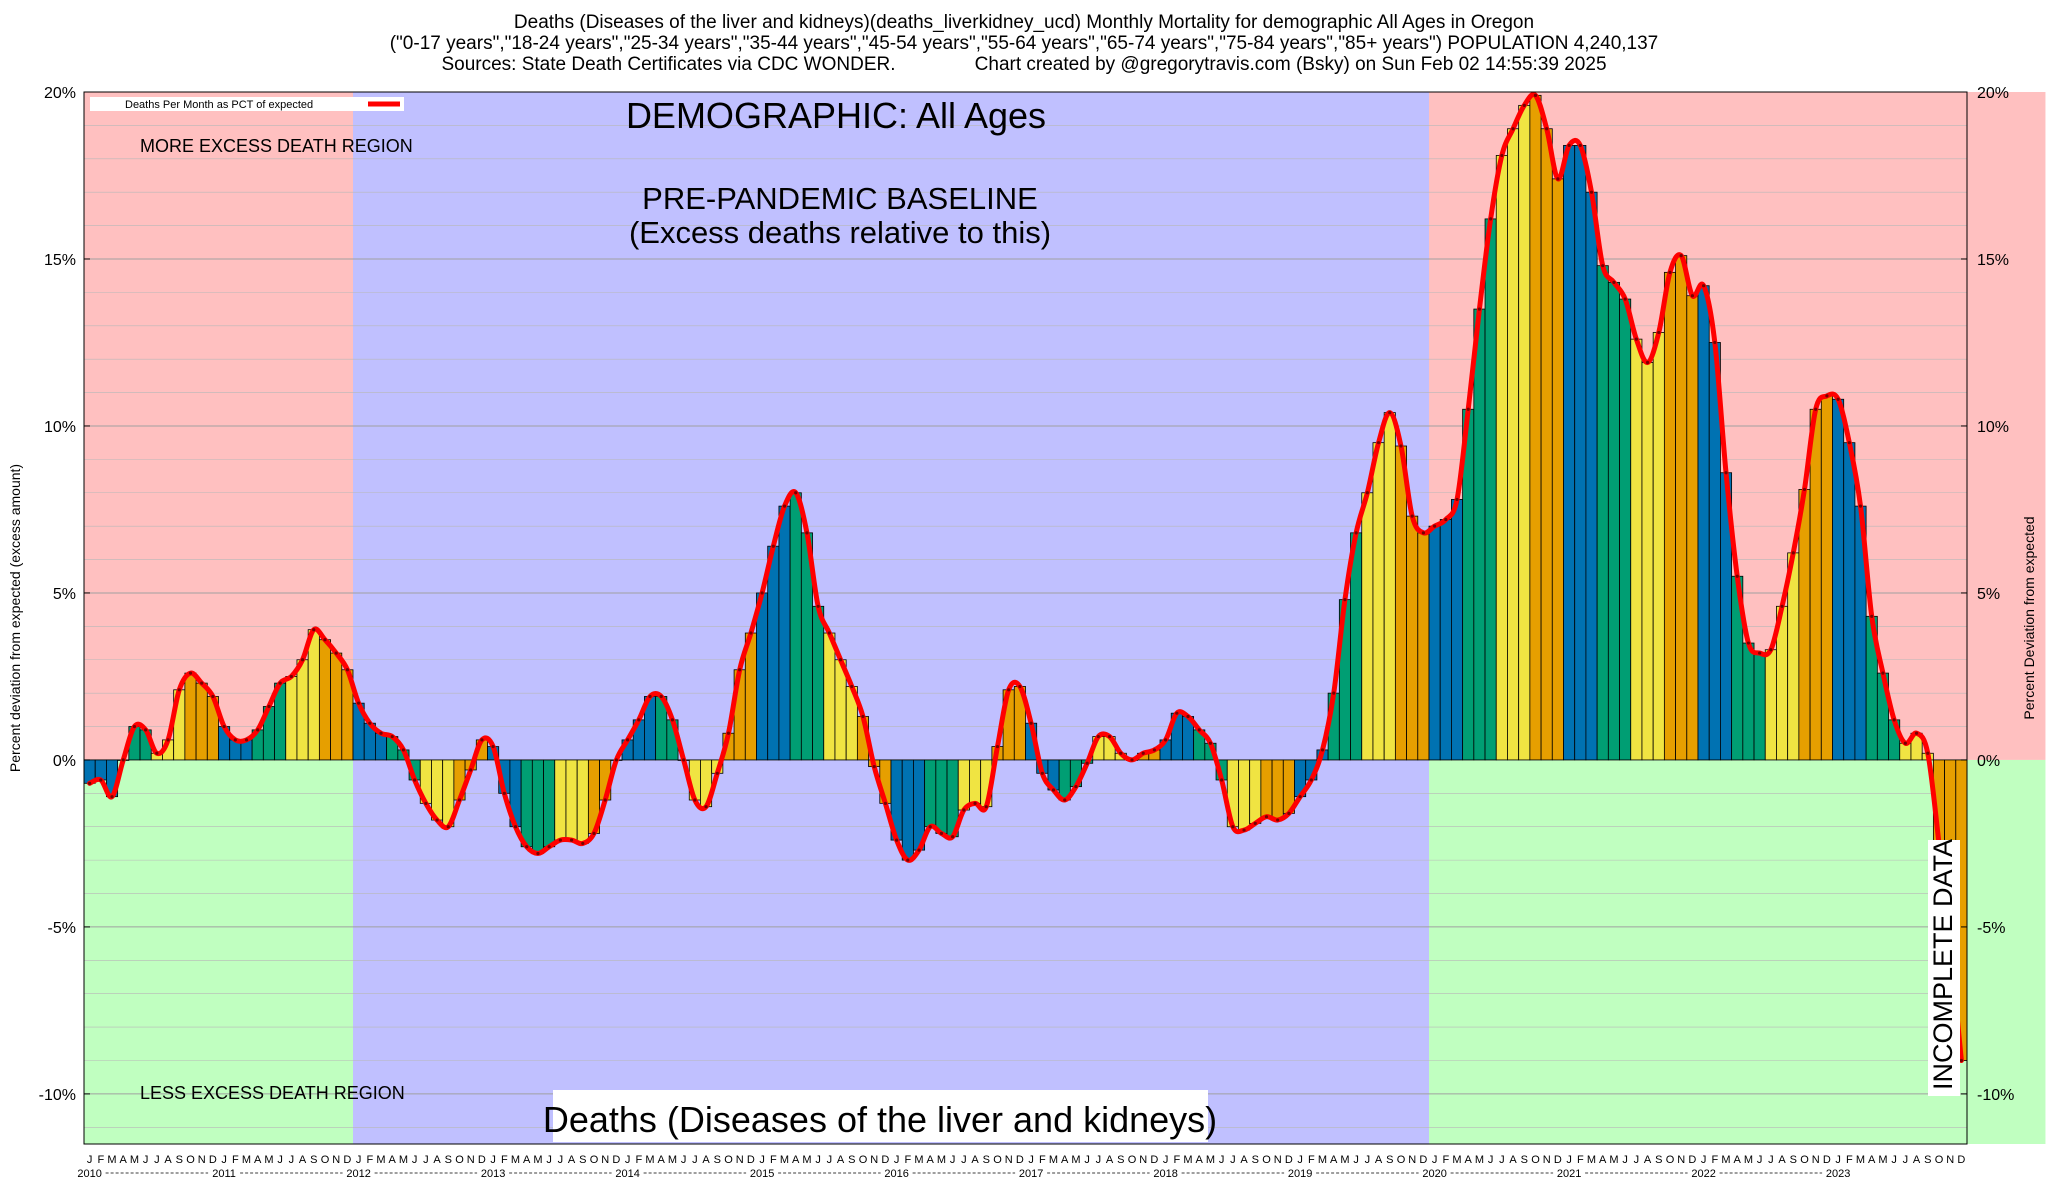 This screenshot has width=2048, height=1200. Describe the element at coordinates (1988, 761) in the screenshot. I see `y-tick-label-right: 0%` at that location.